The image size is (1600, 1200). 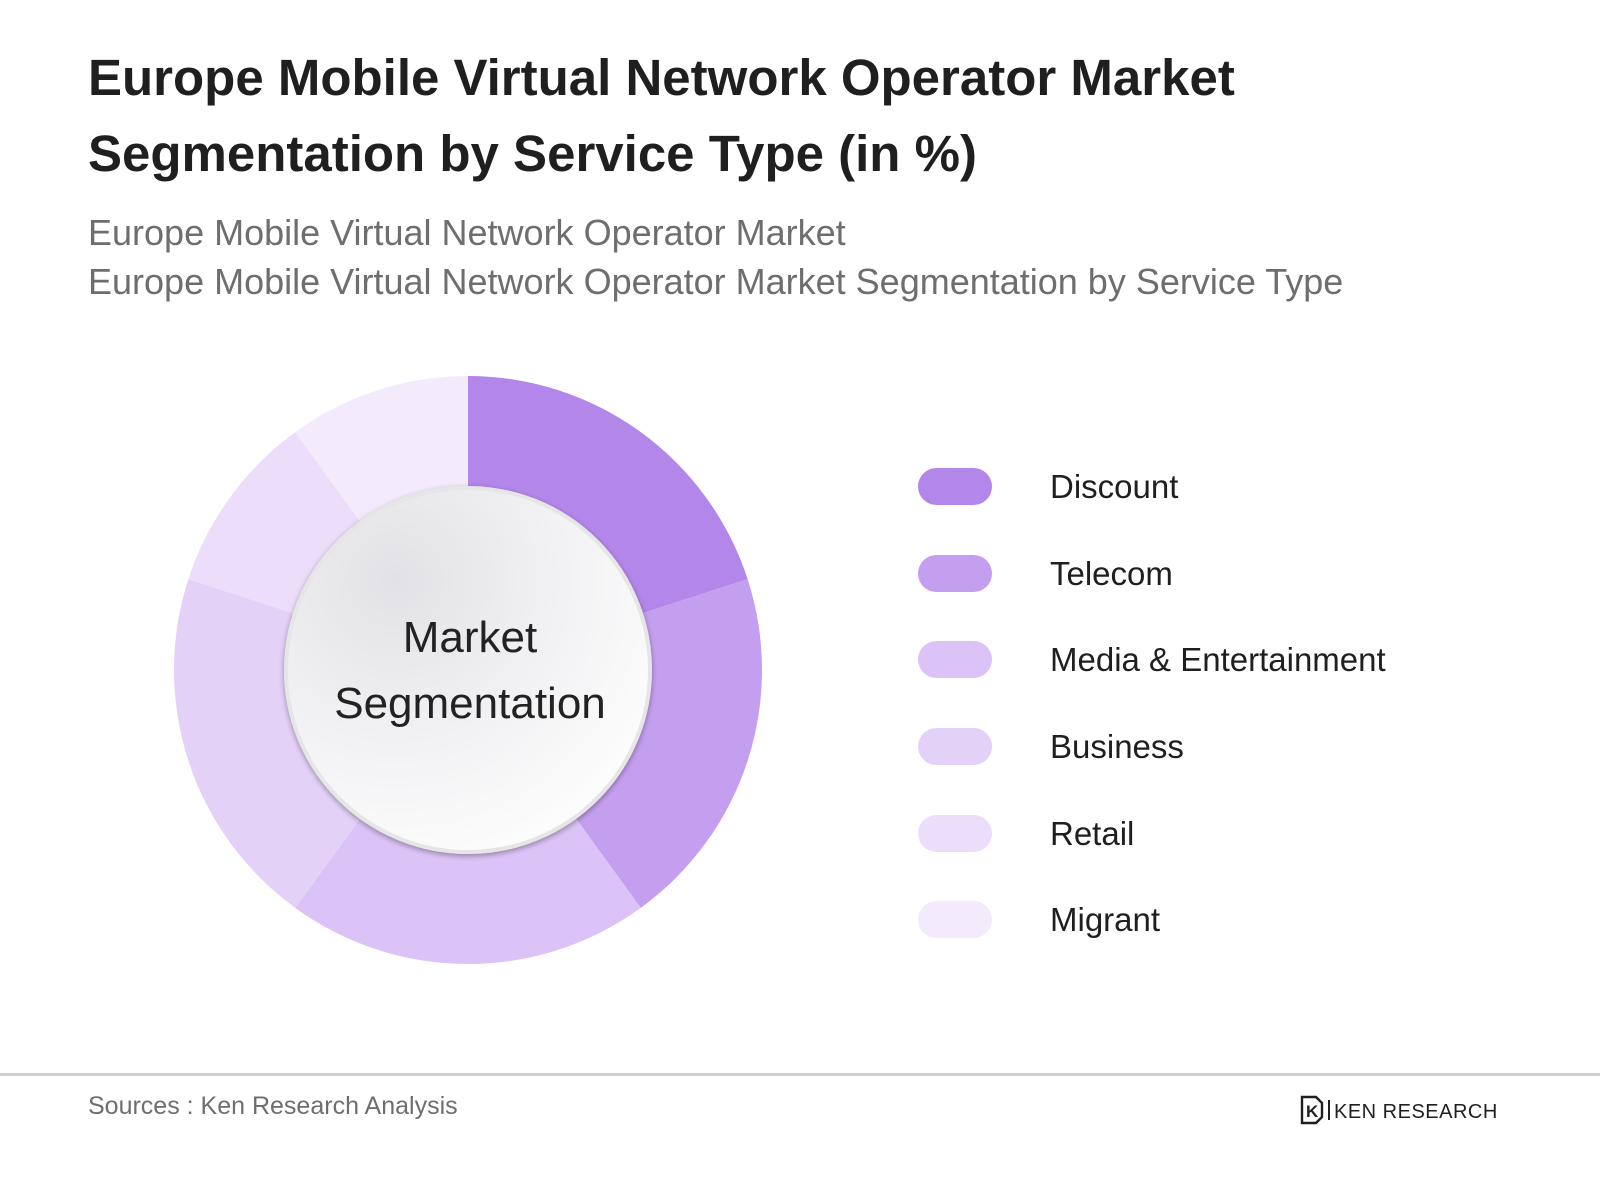 What do you see at coordinates (1092, 833) in the screenshot?
I see `legend-label-retail: Retail` at bounding box center [1092, 833].